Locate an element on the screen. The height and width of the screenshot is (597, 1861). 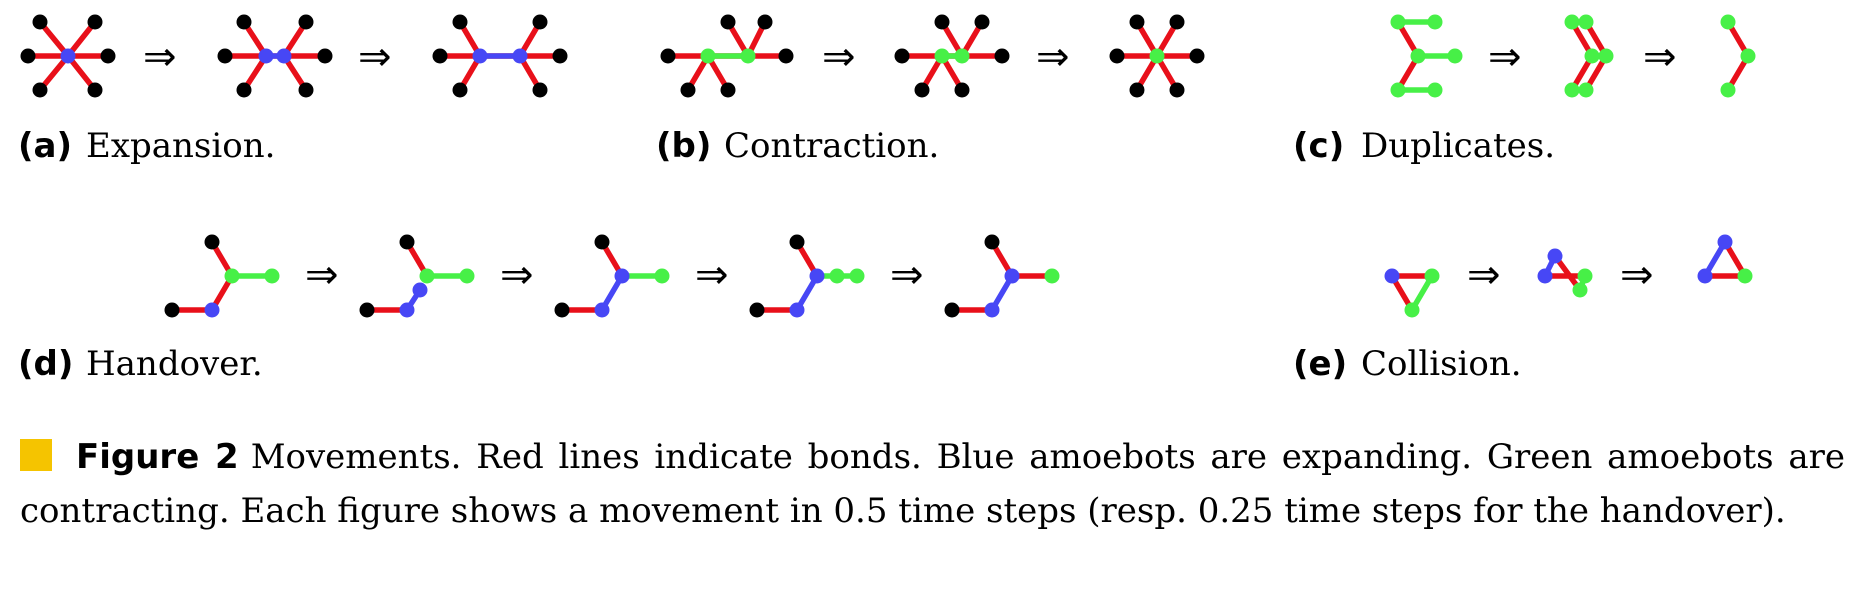
arrow-b1: ⇒ is located at coordinates (839, 57).